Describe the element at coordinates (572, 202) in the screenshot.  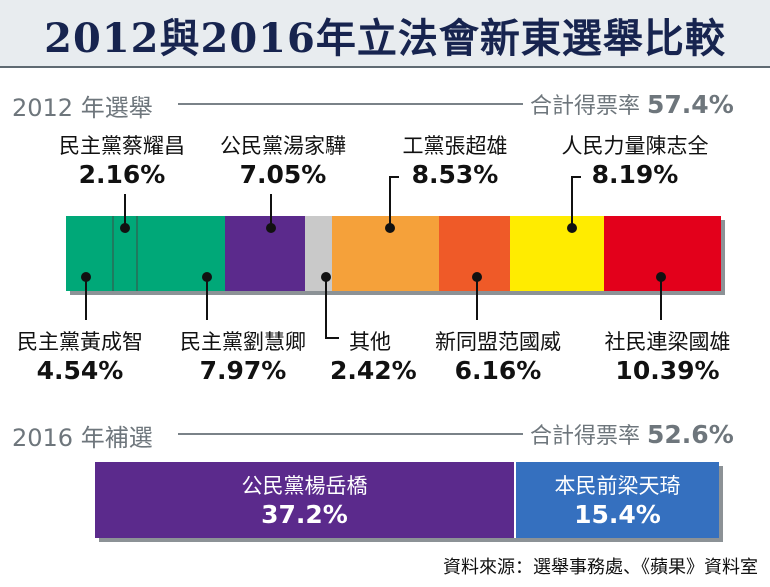
I see `leader-line-chan` at that location.